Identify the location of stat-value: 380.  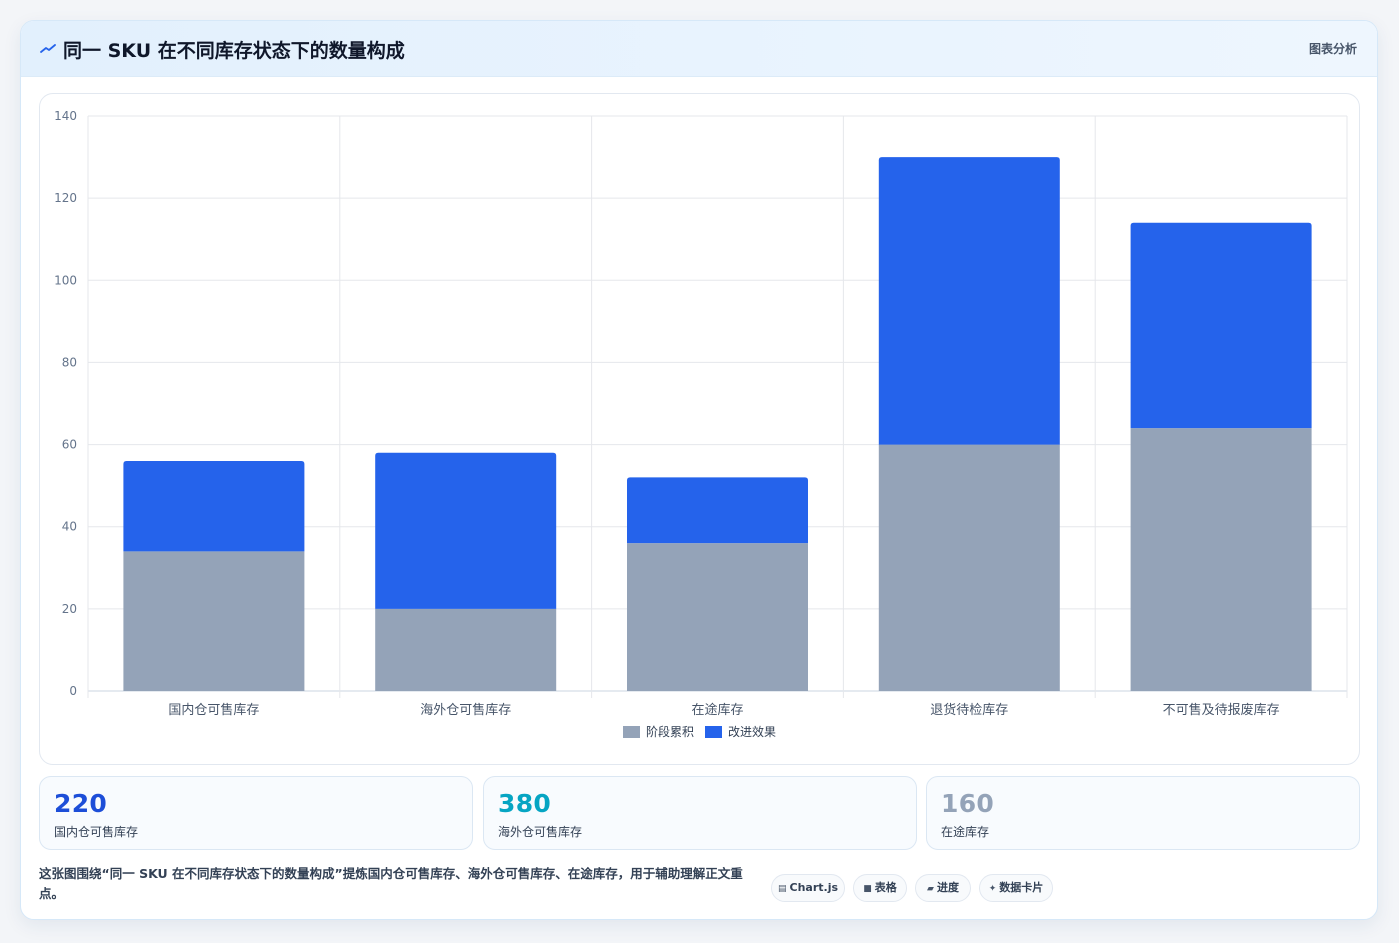
(525, 803).